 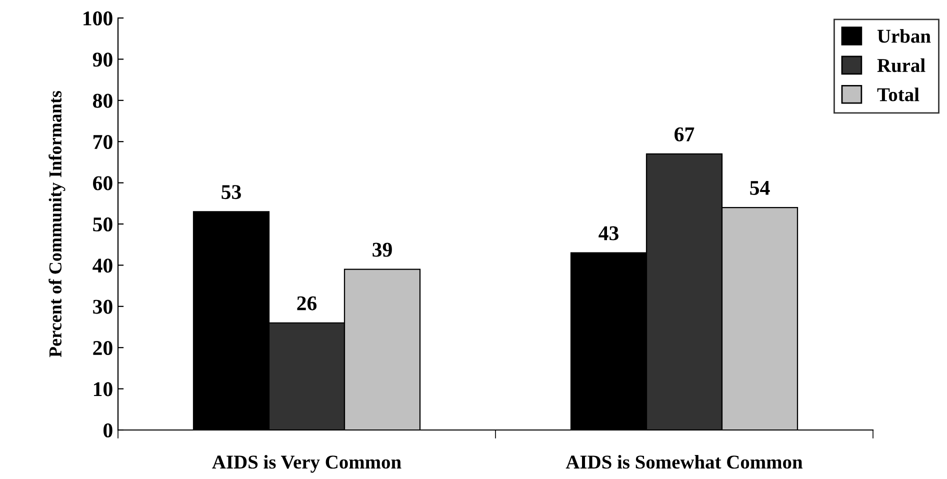 I want to click on data-label: 54, so click(x=760, y=188).